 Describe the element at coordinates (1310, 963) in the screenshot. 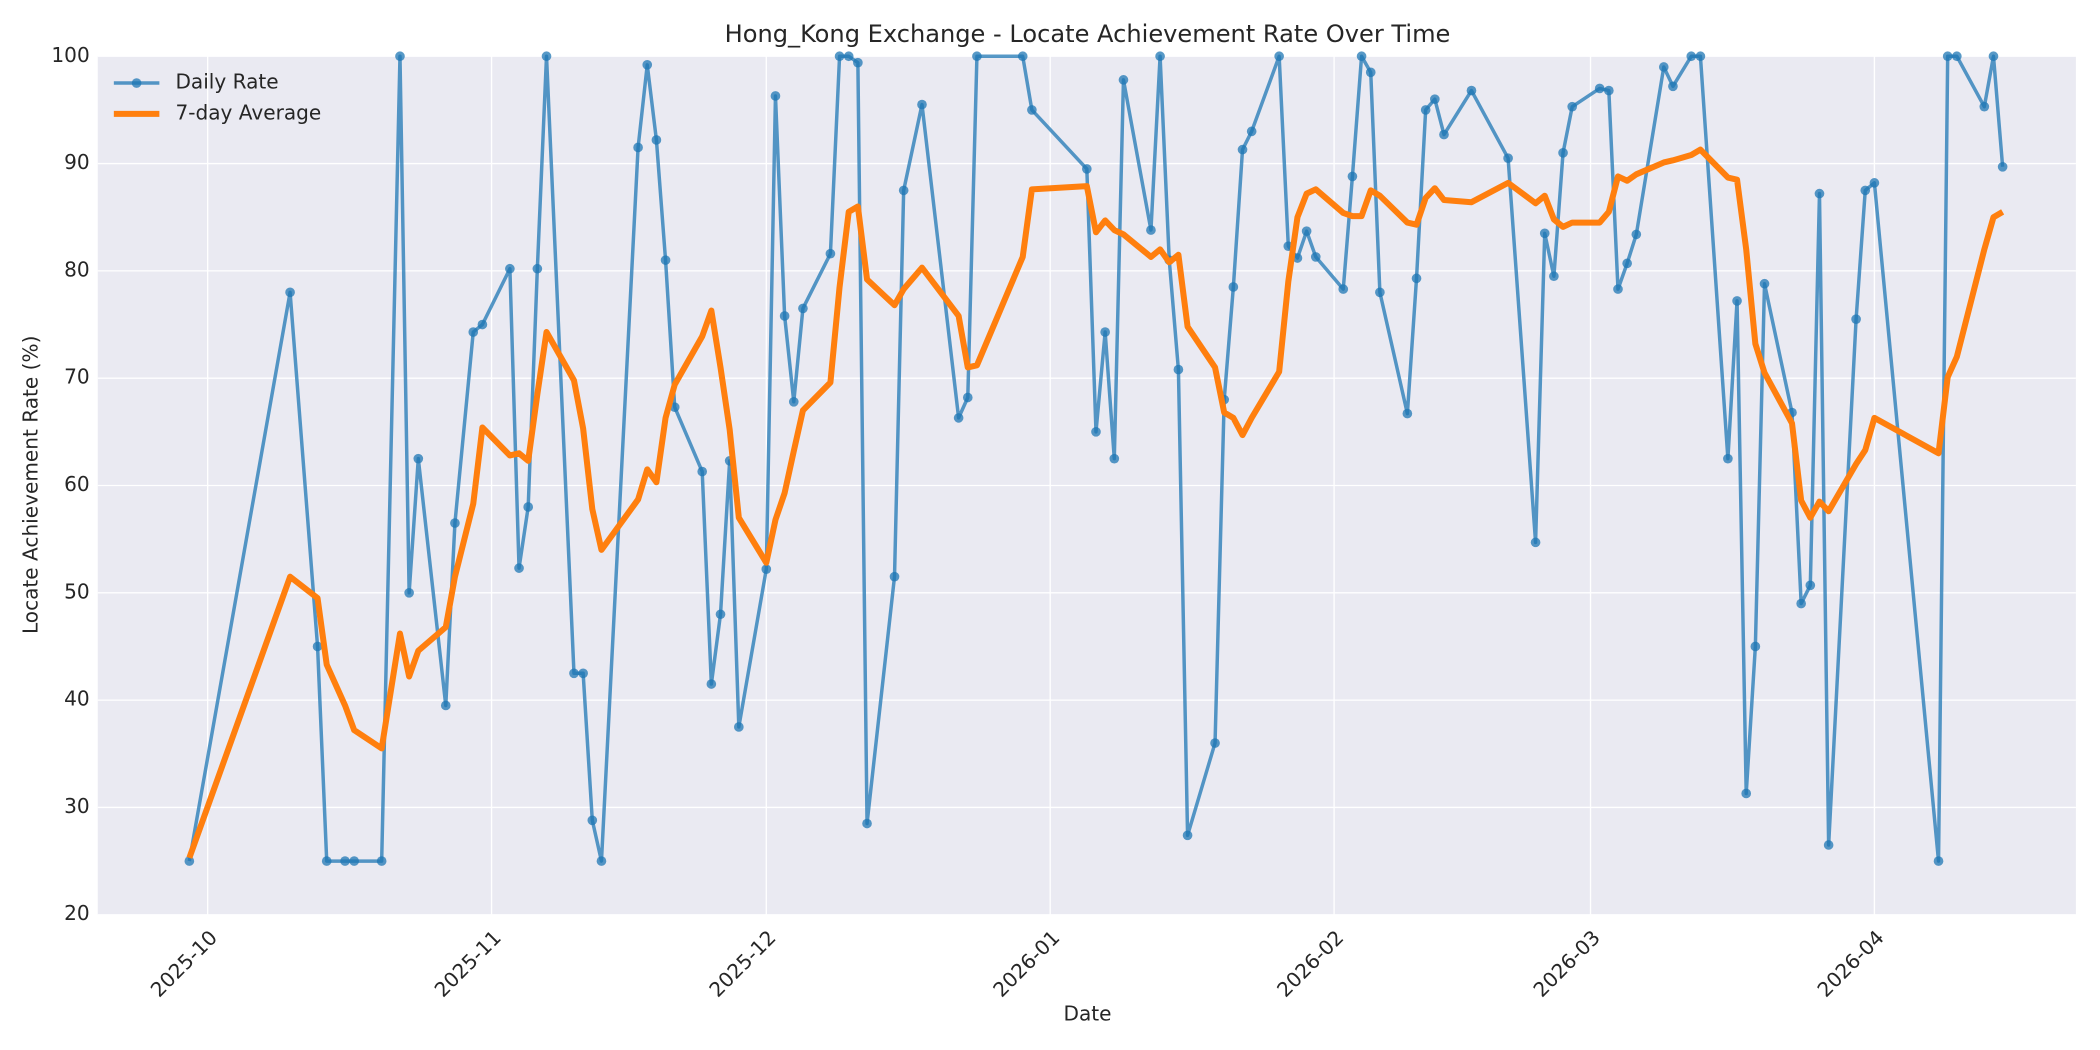

I see `x-tick-label: 2026-02` at that location.